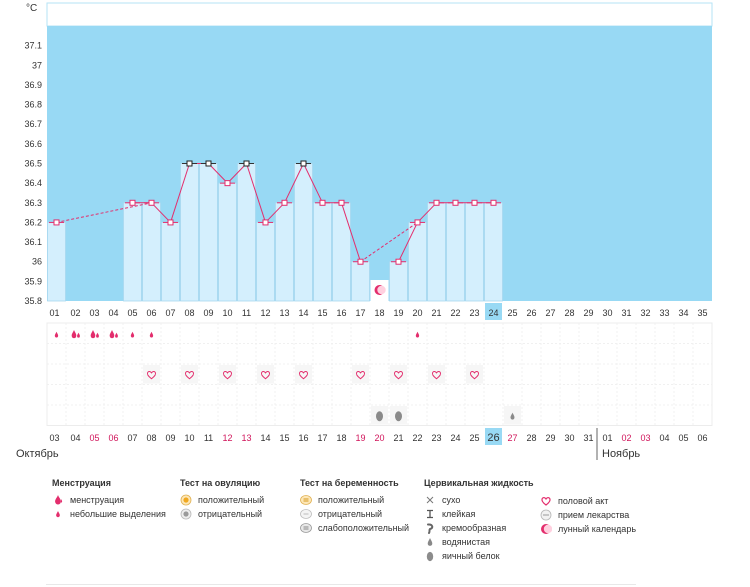 This screenshot has height=587, width=750. What do you see at coordinates (341, 584) in the screenshot?
I see `footer-divider` at bounding box center [341, 584].